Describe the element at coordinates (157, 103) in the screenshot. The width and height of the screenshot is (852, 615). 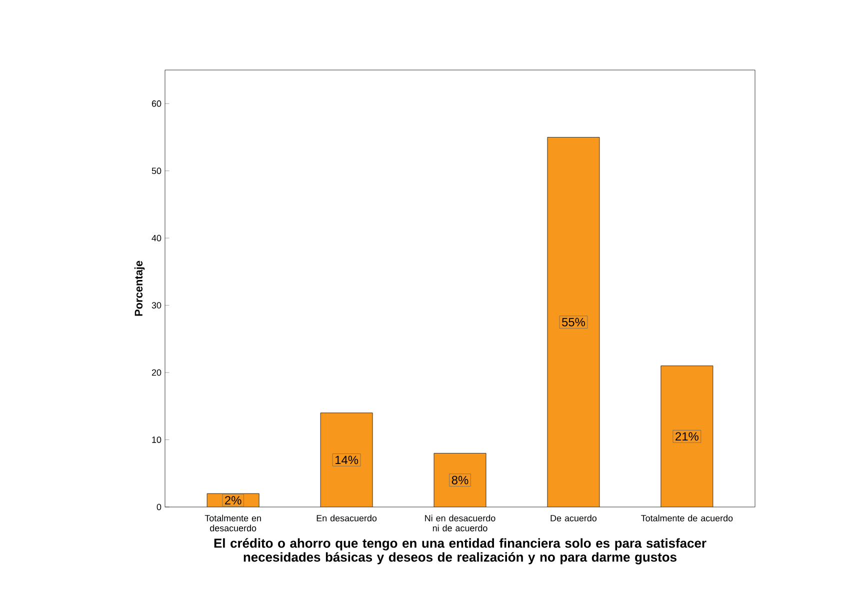
I see `y-tick-label: 60` at that location.